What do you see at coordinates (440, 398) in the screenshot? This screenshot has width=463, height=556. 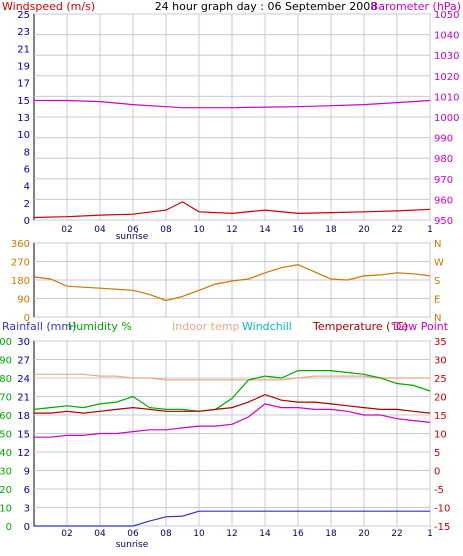 I see `right-axis-tick: 20` at bounding box center [440, 398].